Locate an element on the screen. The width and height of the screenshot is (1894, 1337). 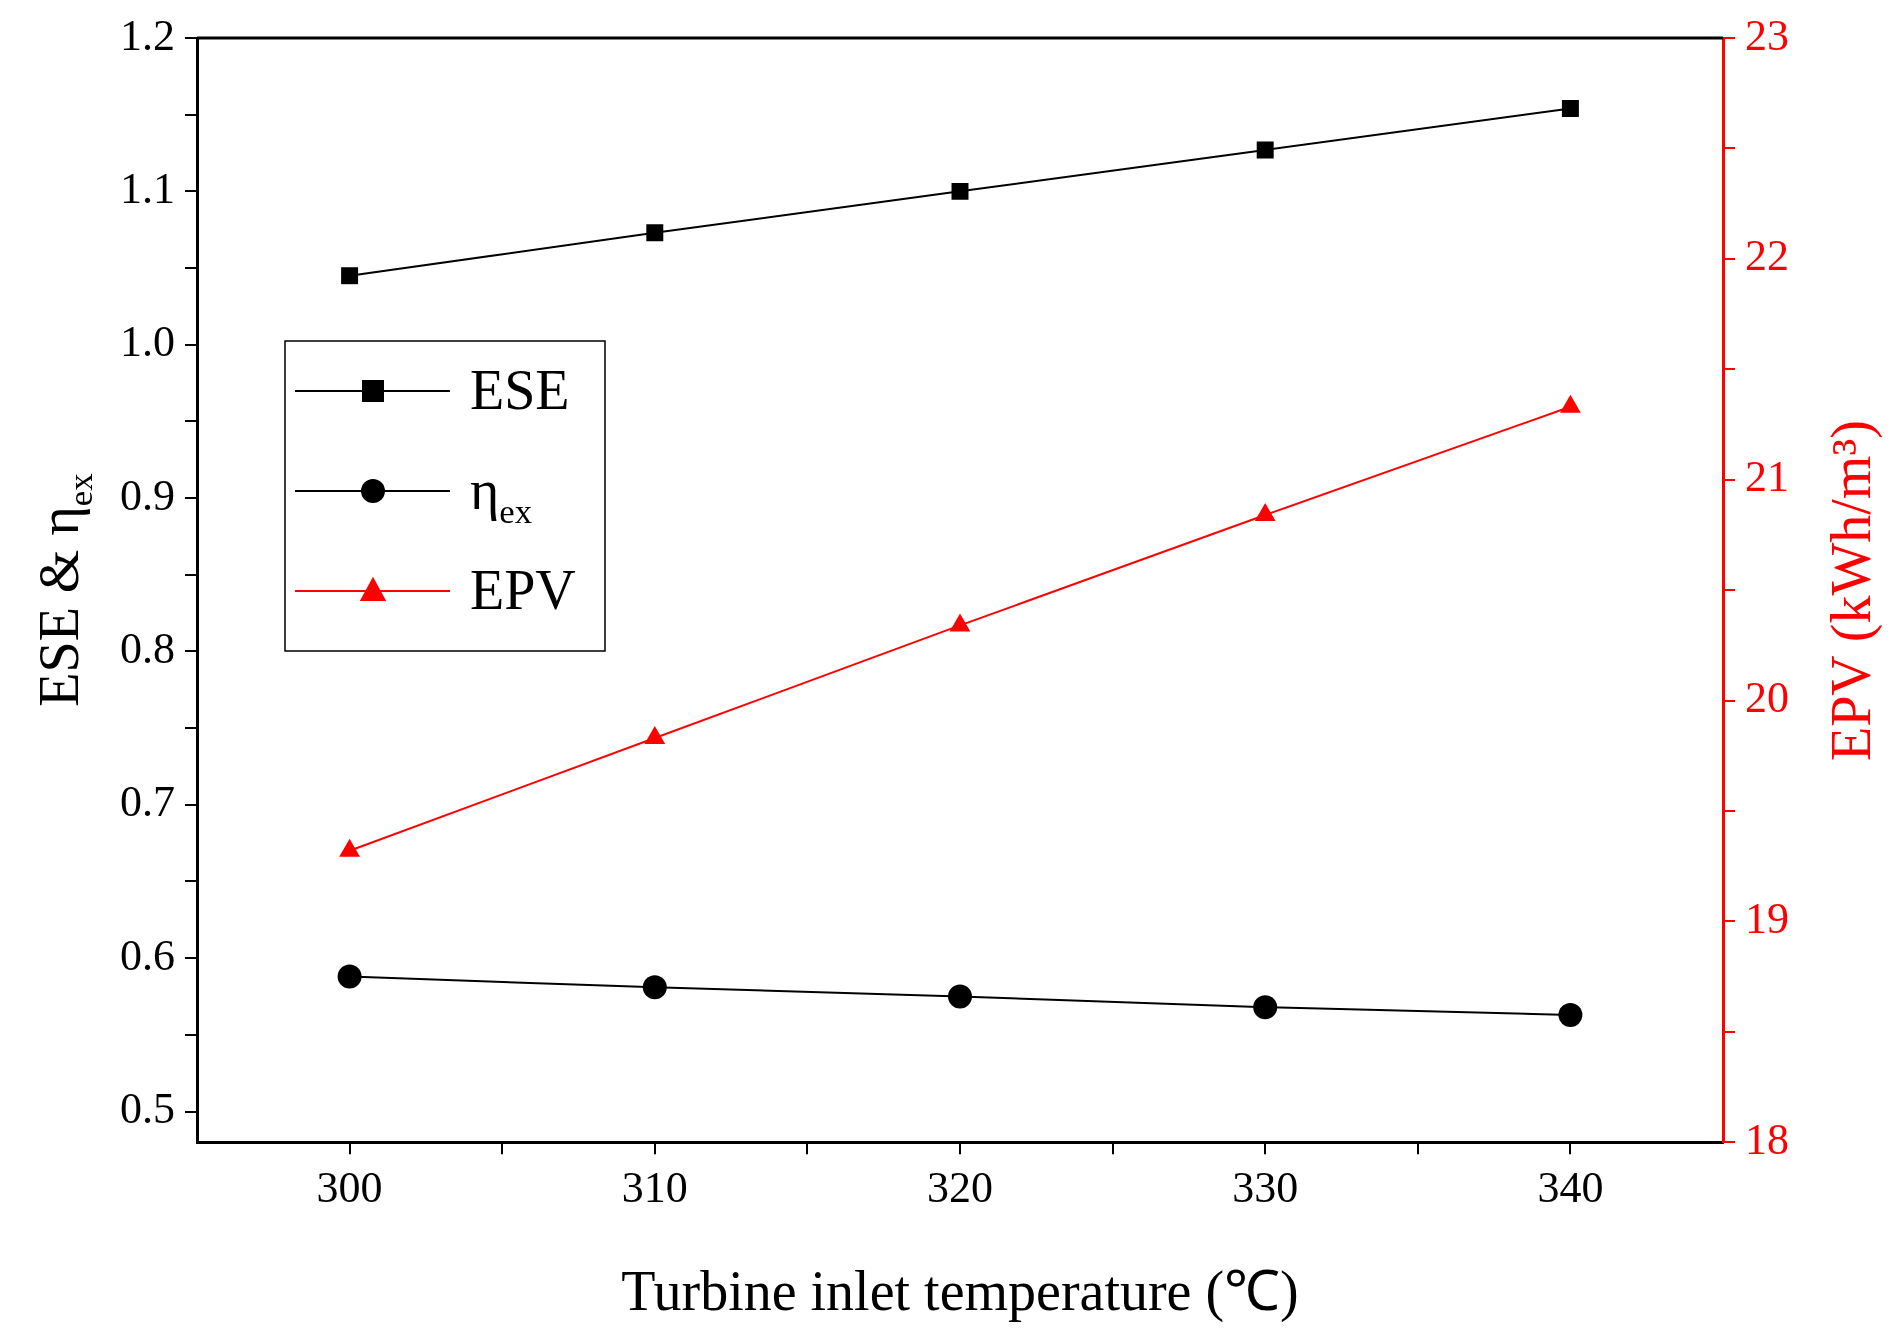
x-tick-label: 310 is located at coordinates (654, 1188).